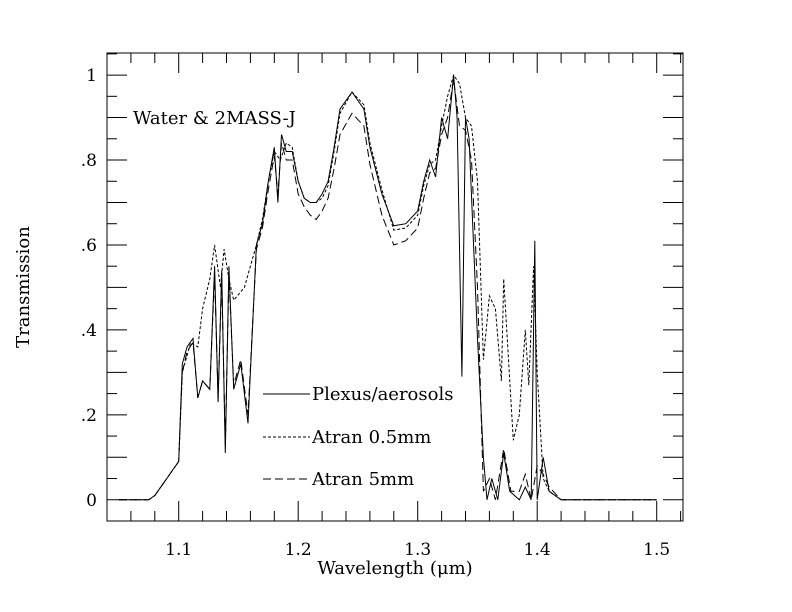 The height and width of the screenshot is (612, 792). What do you see at coordinates (89, 161) in the screenshot?
I see `y-tick-label: .8` at bounding box center [89, 161].